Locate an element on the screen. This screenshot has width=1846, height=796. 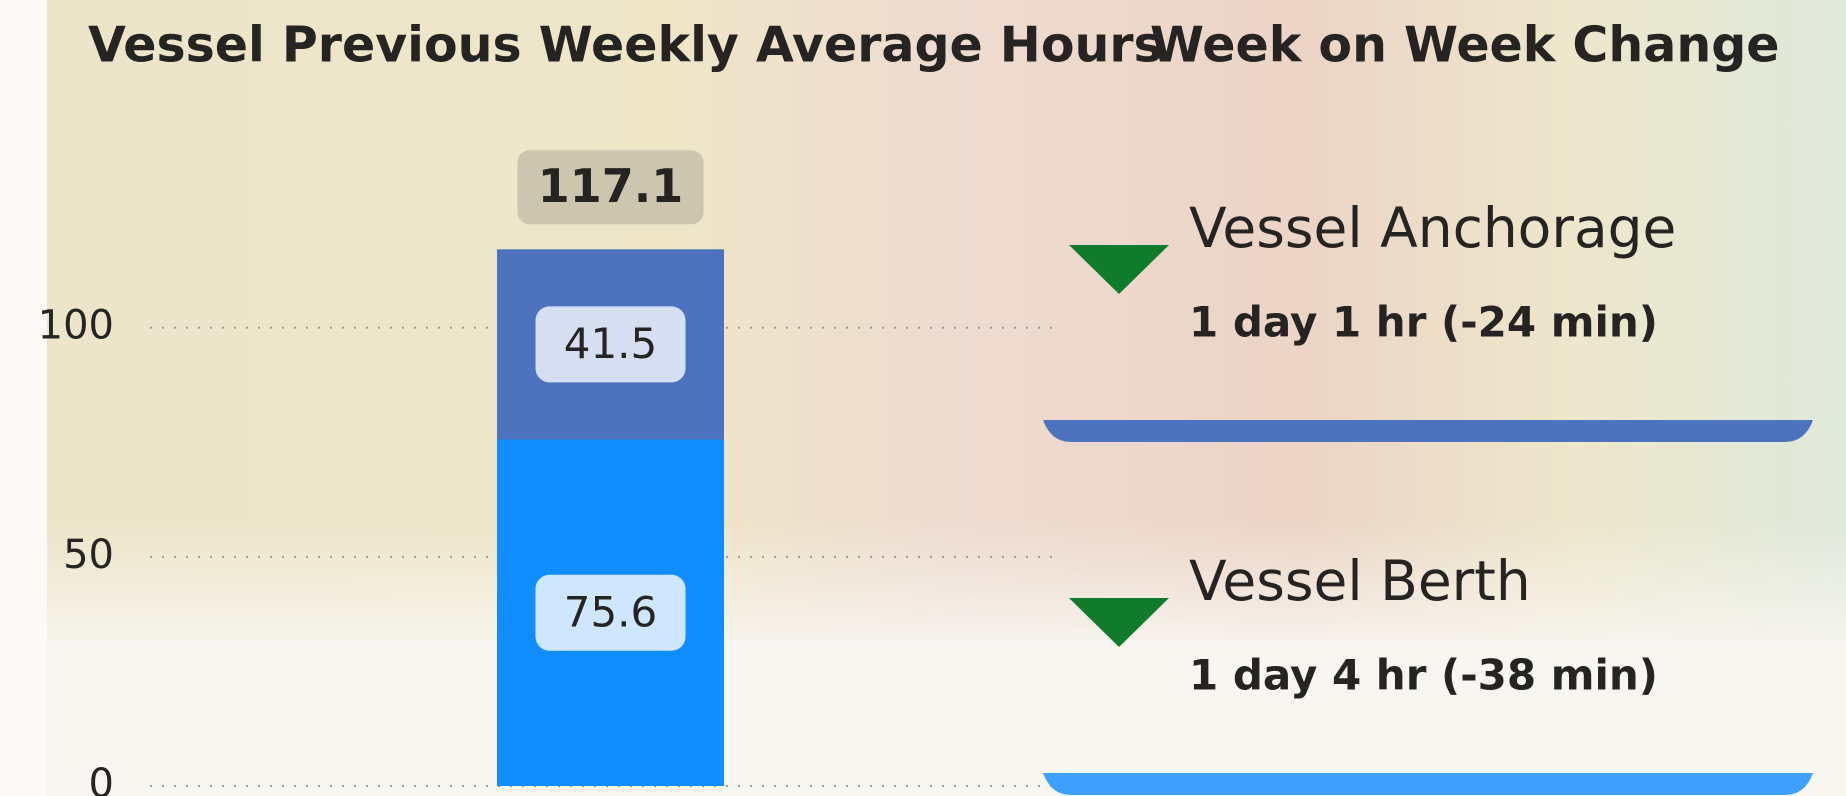
data-label: 75.6 is located at coordinates (611, 611).